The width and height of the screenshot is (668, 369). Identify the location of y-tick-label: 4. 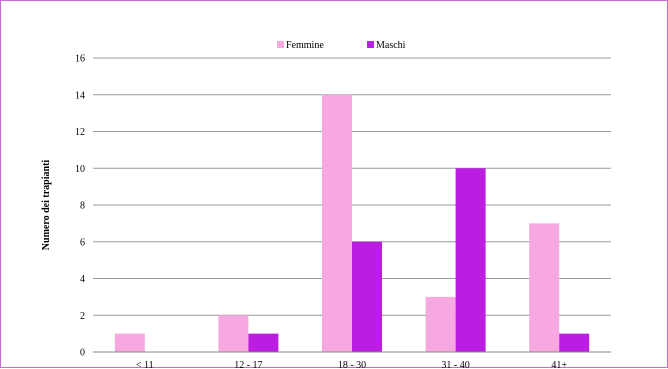
(82, 279).